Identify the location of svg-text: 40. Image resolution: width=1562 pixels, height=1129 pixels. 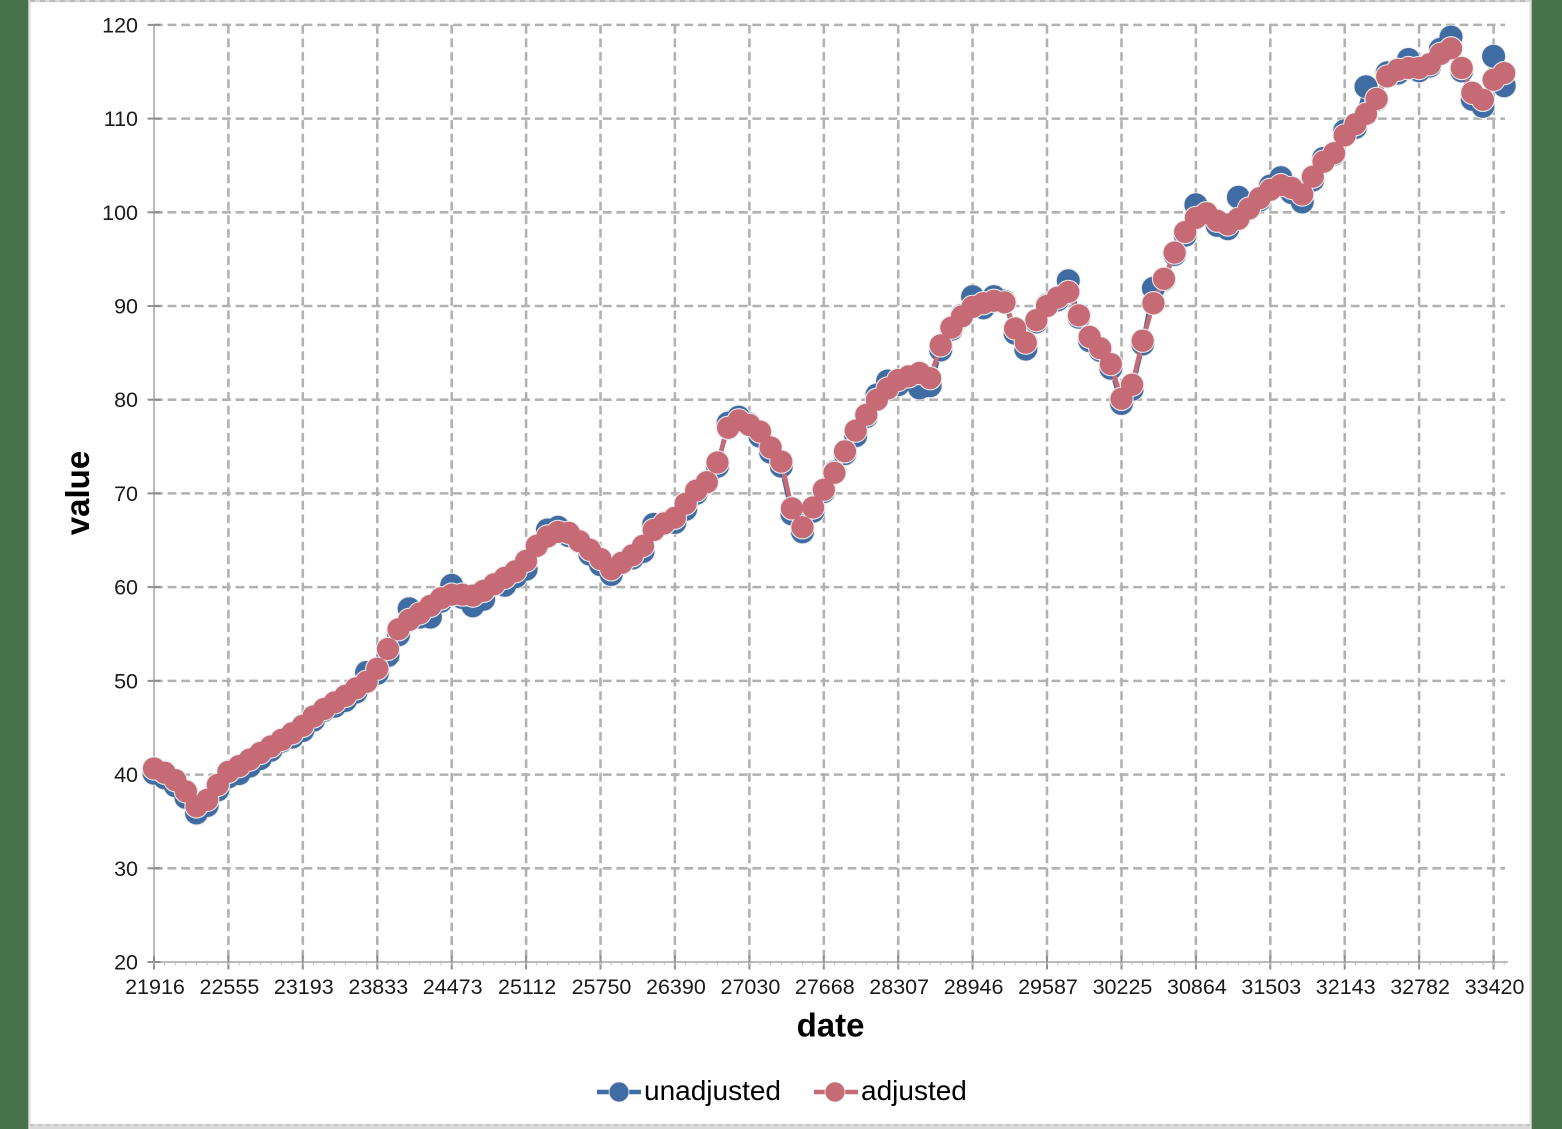
(126, 775).